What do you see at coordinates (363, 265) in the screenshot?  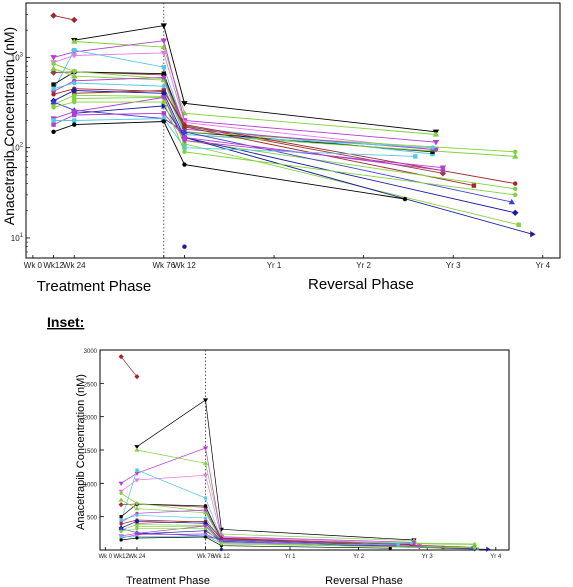 I see `x-tick-label: Yr 2` at bounding box center [363, 265].